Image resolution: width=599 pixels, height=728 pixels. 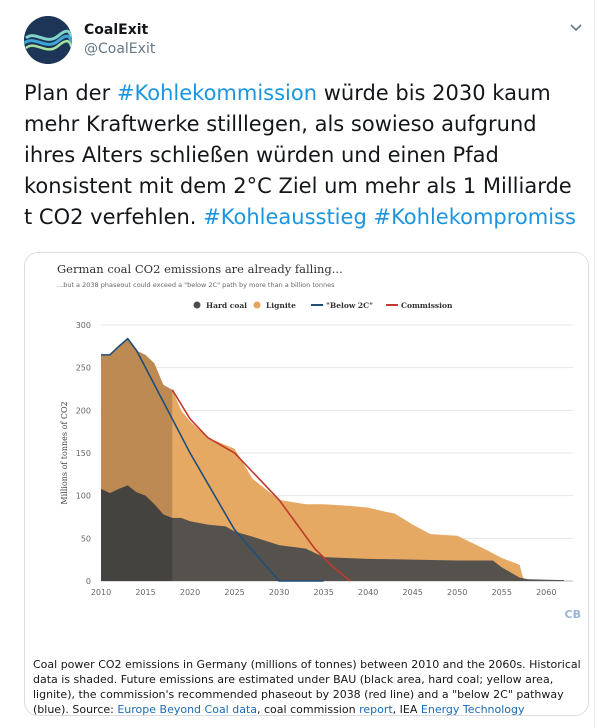 I want to click on x-tick-label: 2015, so click(x=145, y=592).